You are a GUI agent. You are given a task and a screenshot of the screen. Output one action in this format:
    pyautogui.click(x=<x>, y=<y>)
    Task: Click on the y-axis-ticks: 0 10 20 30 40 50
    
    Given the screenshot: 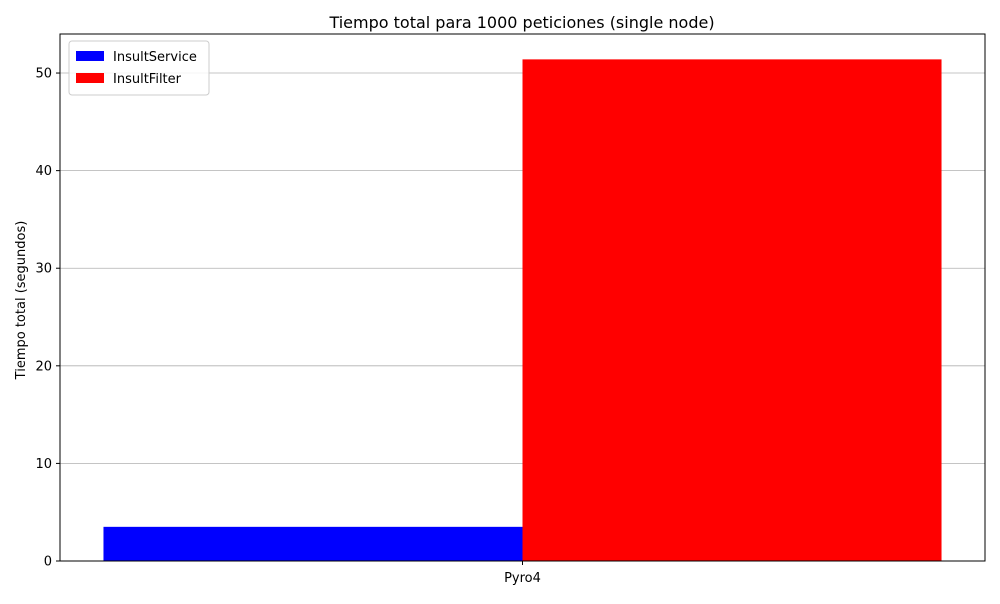 What is the action you would take?
    pyautogui.click(x=47, y=318)
    